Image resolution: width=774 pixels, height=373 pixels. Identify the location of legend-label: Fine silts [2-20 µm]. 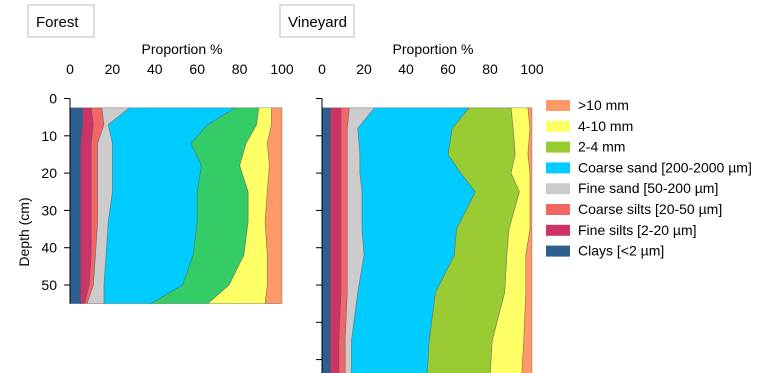
(637, 230).